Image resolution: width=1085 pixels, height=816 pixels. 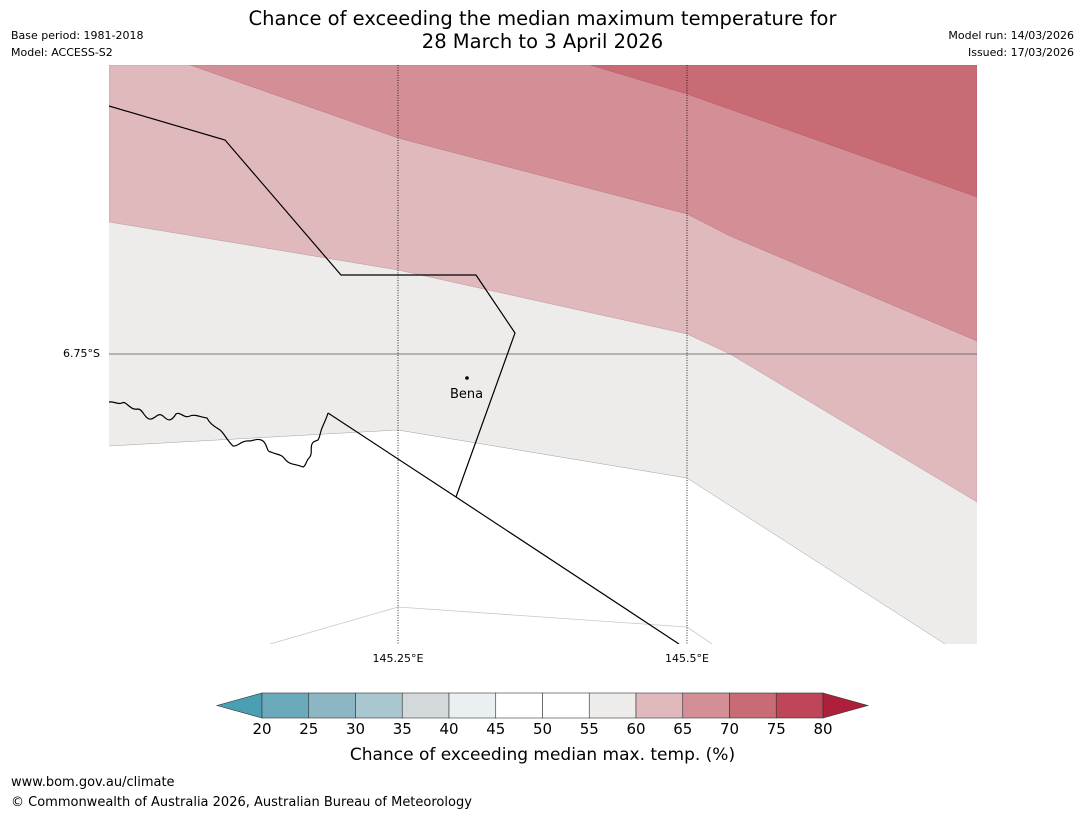 What do you see at coordinates (309, 729) in the screenshot?
I see `colorbar-tick-label: 25` at bounding box center [309, 729].